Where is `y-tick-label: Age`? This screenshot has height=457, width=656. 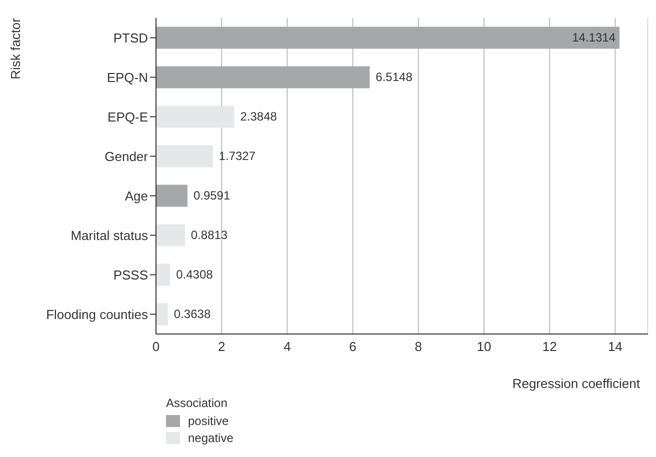 y-tick-label: Age is located at coordinates (136, 196).